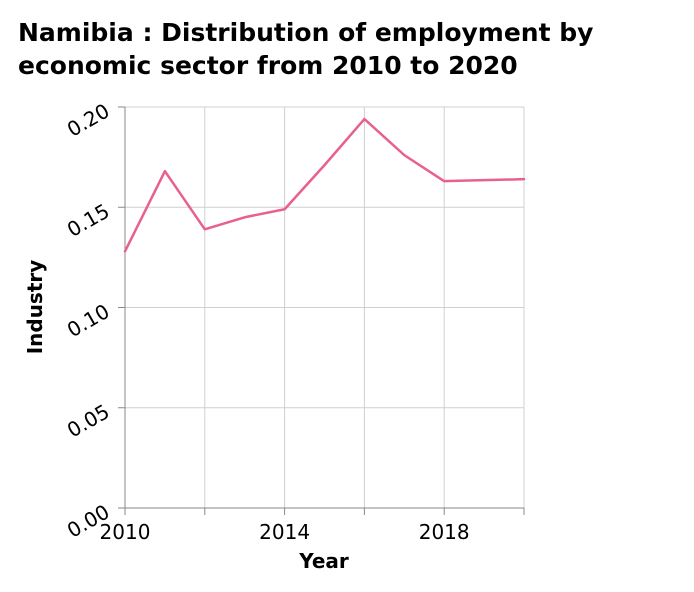  Describe the element at coordinates (323, 561) in the screenshot. I see `x-axis-title: Year` at that location.